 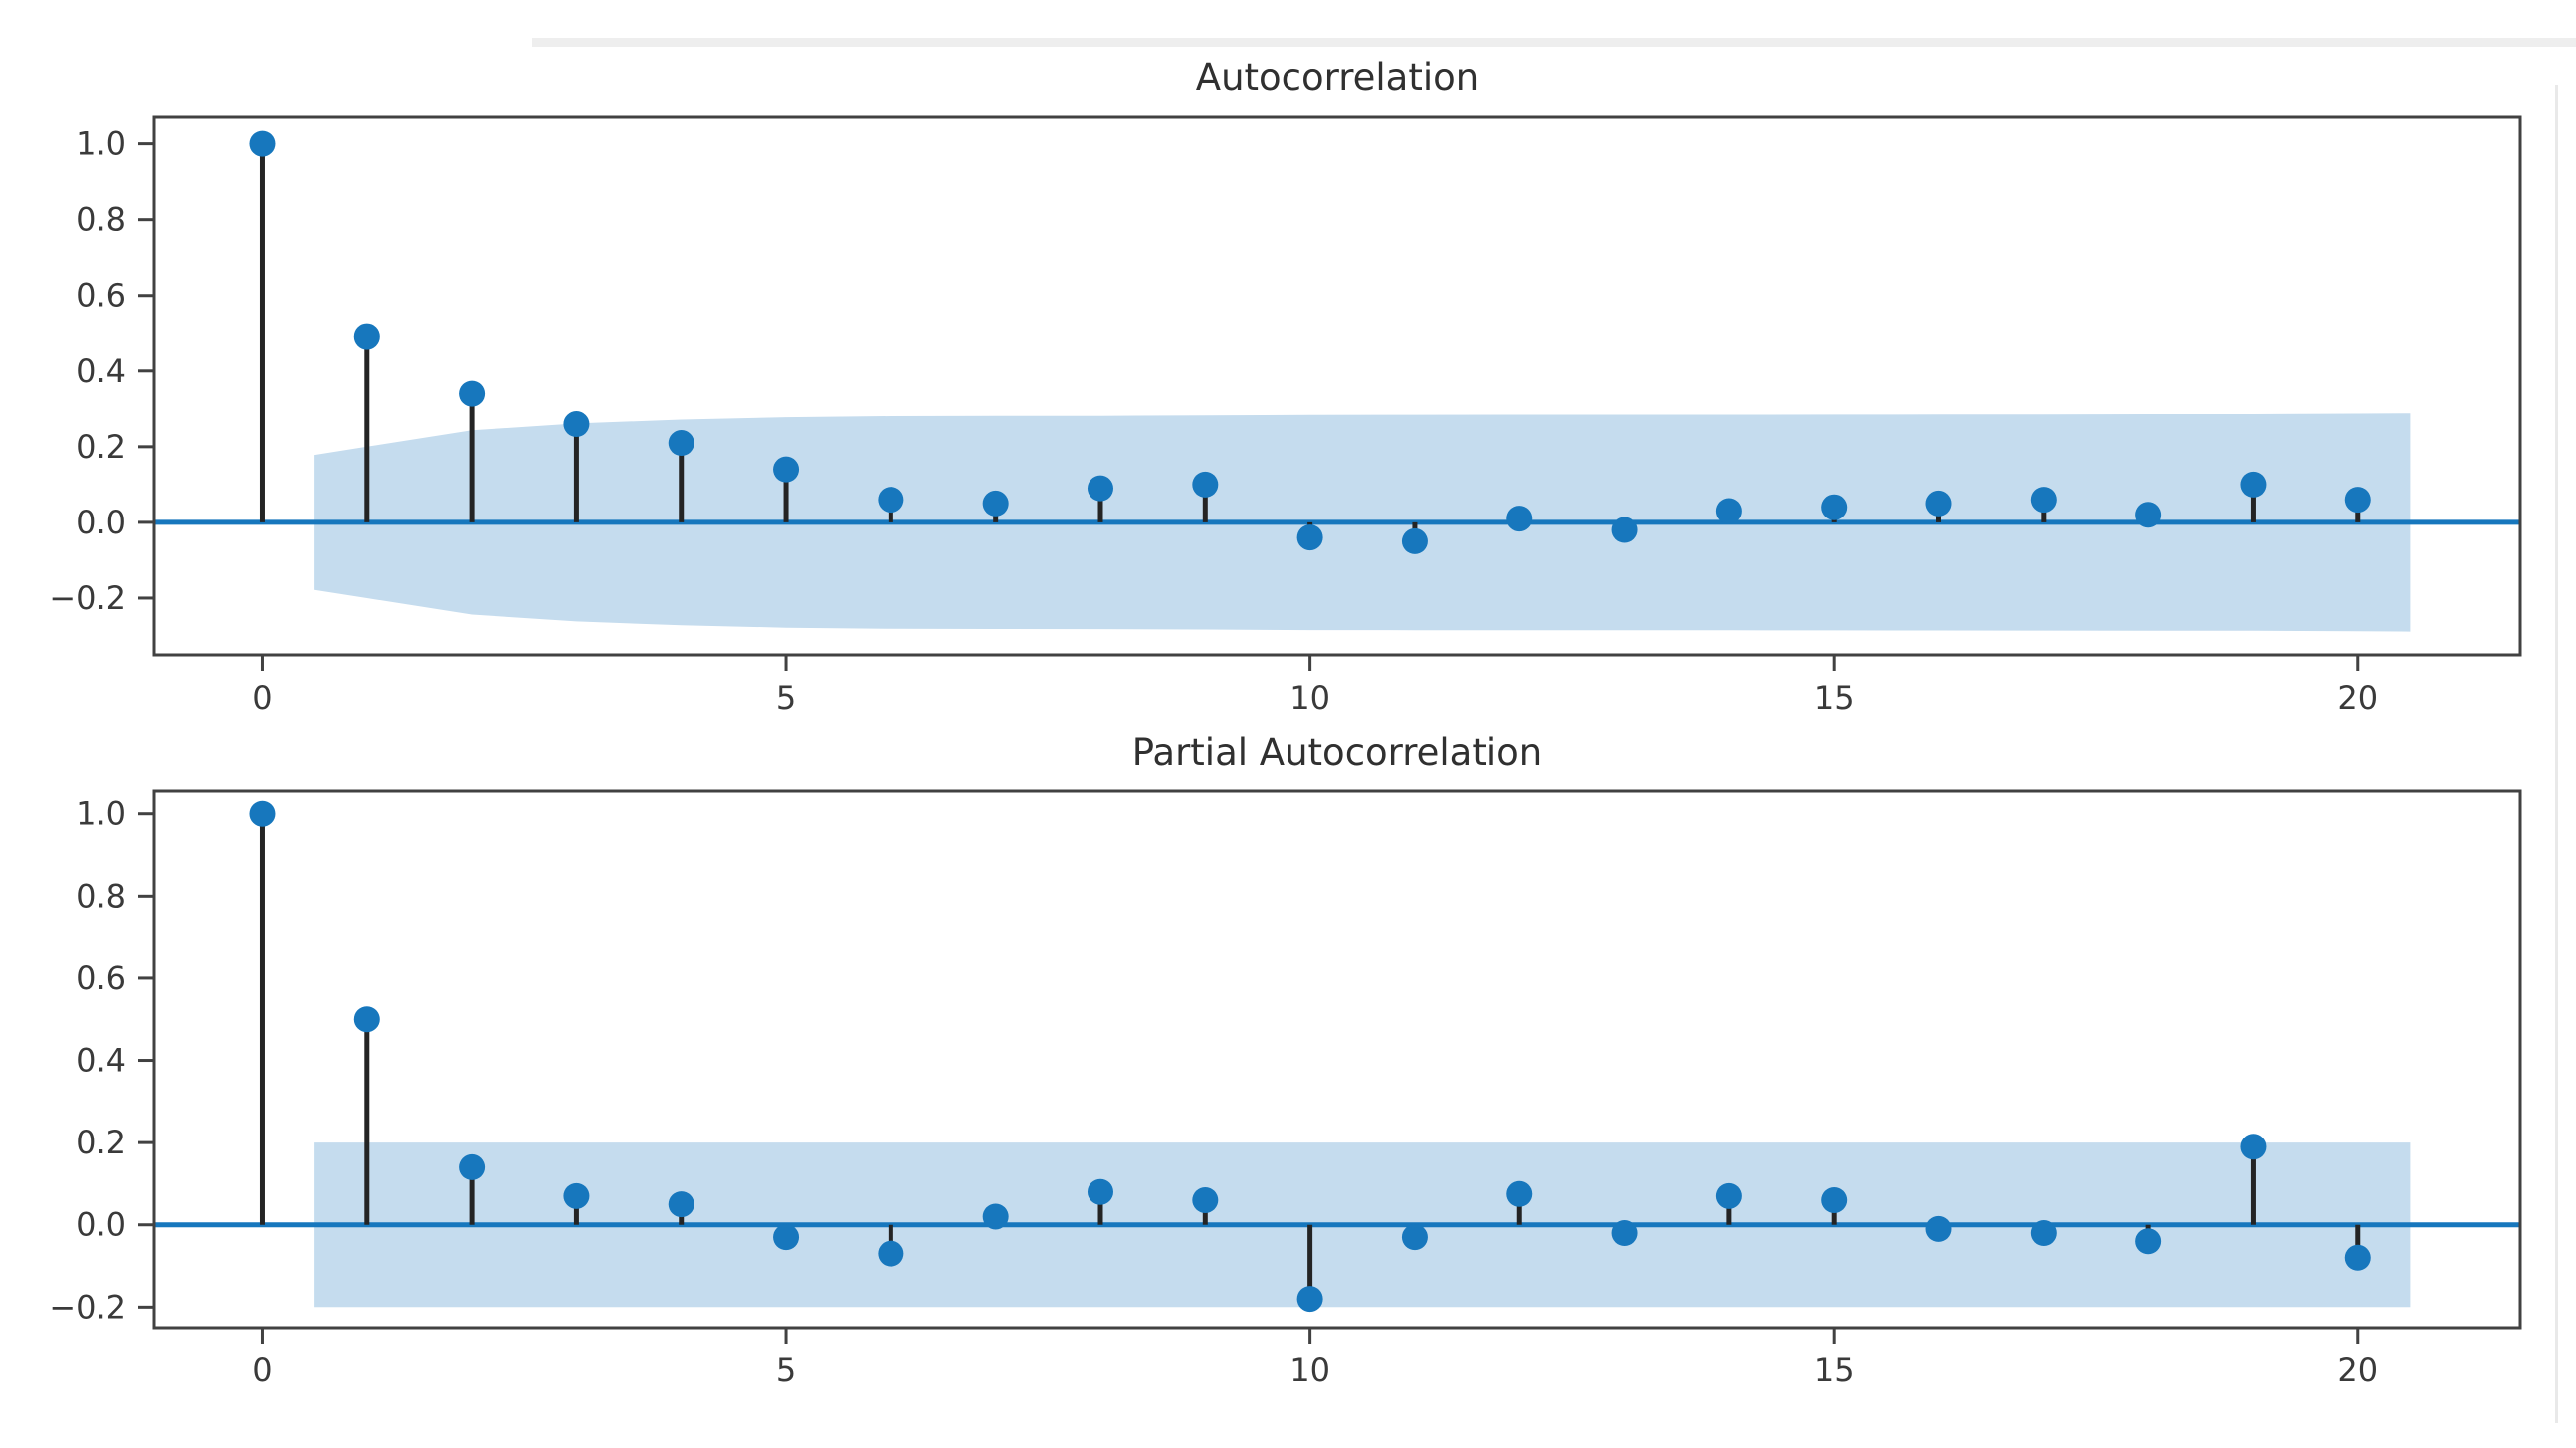 What do you see at coordinates (2556, 754) in the screenshot?
I see `window-edge-line` at bounding box center [2556, 754].